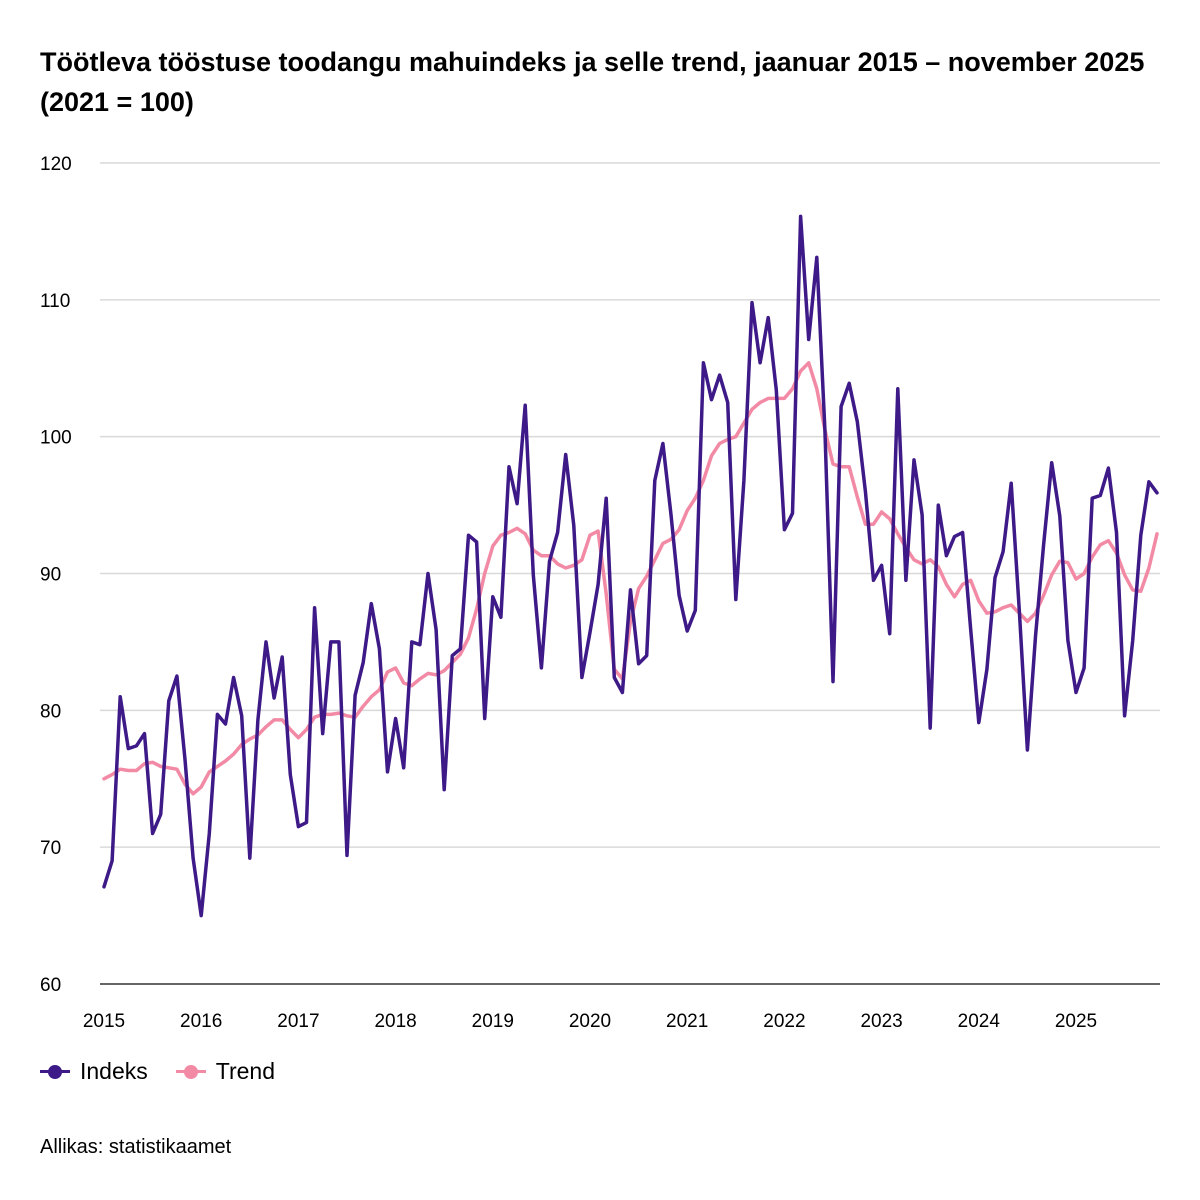  What do you see at coordinates (157, 1071) in the screenshot?
I see `legend: Indeks Trend` at bounding box center [157, 1071].